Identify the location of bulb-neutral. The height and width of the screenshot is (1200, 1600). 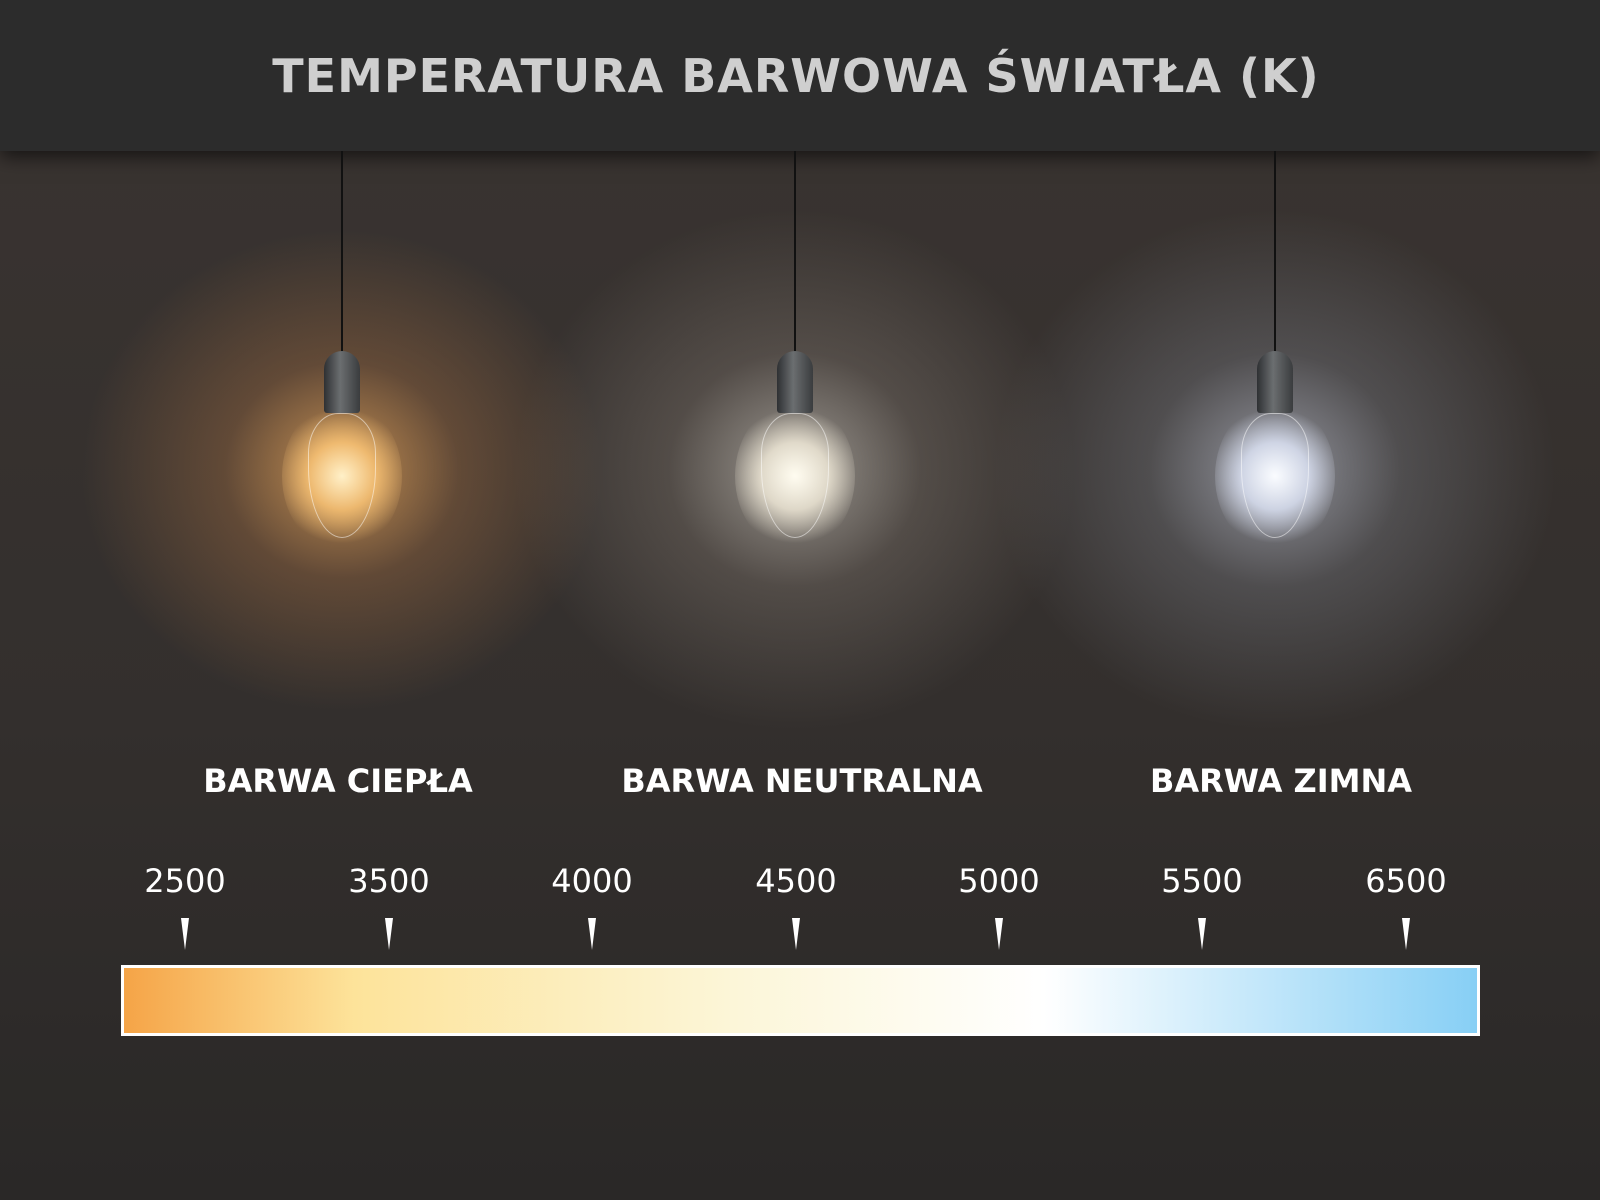
(795, 421).